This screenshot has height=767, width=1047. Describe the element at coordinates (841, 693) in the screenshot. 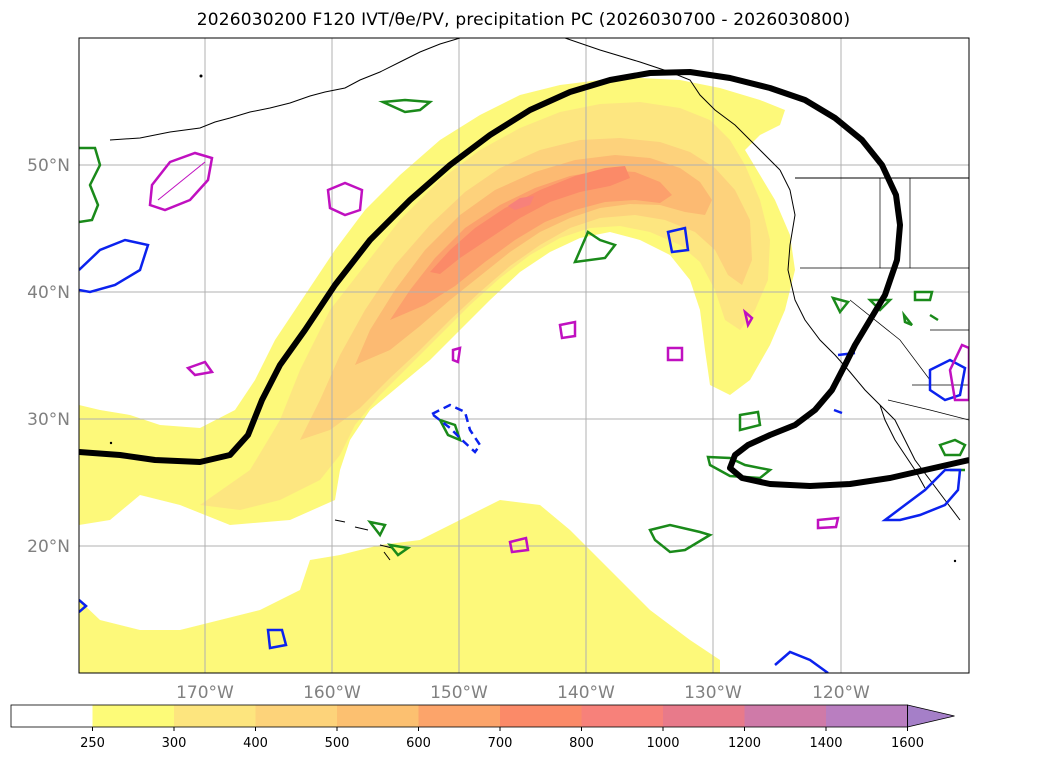

I see `lon-label-120w: 120°W` at that location.